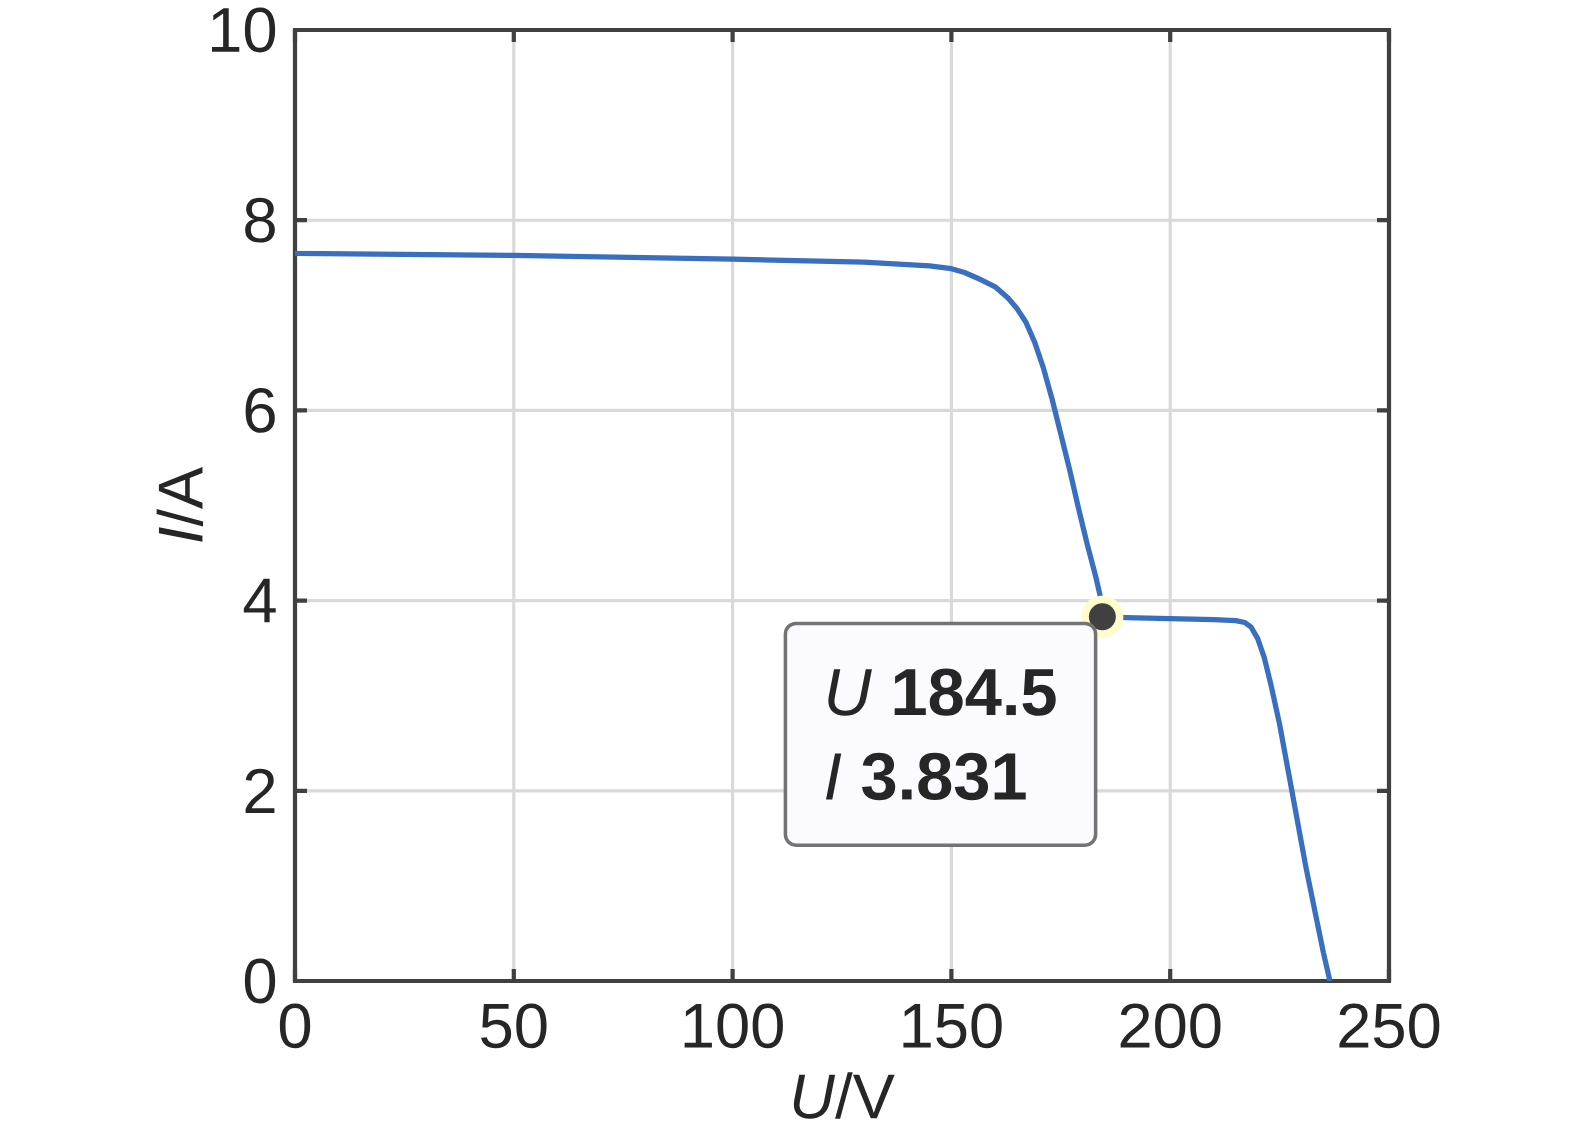 Image resolution: width=1575 pixels, height=1142 pixels. I want to click on y-tick-label: 10, so click(244, 30).